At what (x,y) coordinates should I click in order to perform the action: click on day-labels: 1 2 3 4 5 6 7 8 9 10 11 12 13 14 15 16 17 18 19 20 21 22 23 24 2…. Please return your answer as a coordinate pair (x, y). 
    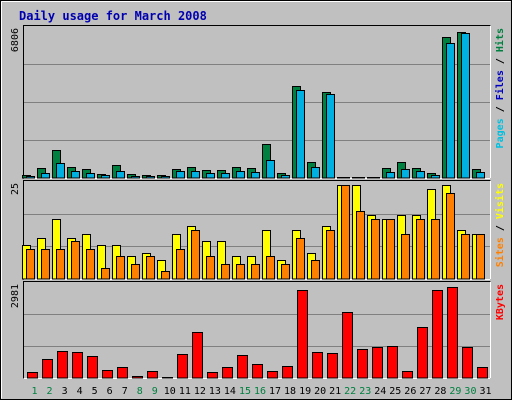
    Looking at the image, I should click on (262, 391).